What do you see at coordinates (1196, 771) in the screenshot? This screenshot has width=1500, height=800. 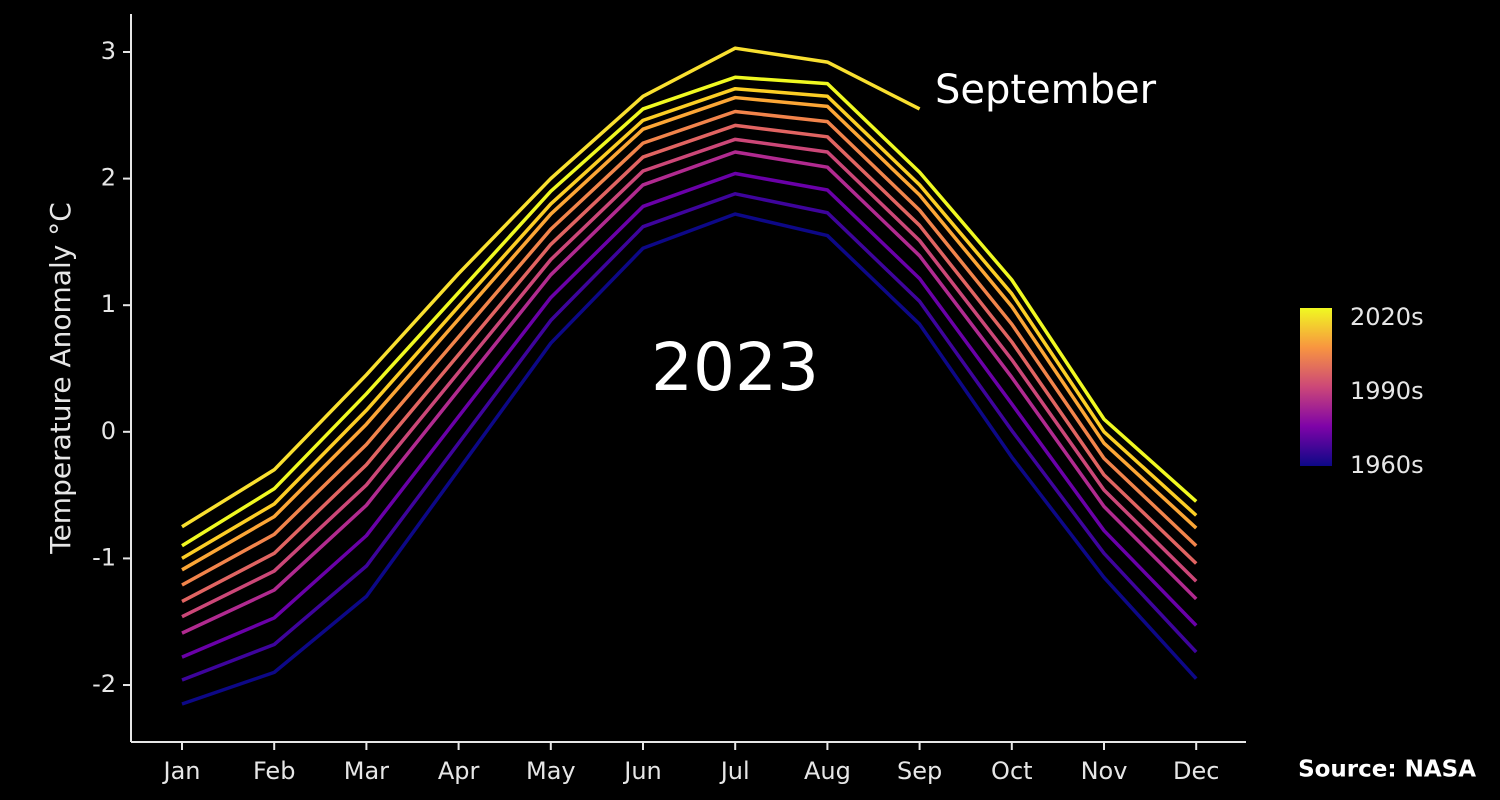 I see `x-tick-label: Dec` at bounding box center [1196, 771].